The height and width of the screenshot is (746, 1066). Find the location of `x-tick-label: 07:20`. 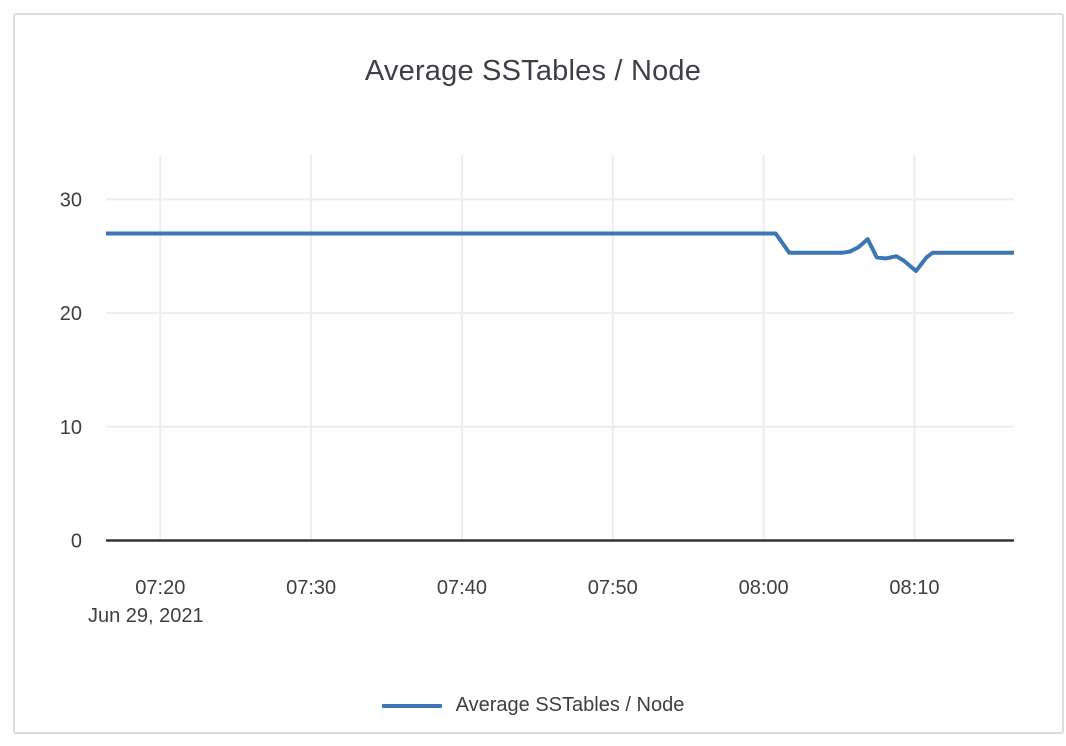

x-tick-label: 07:20 is located at coordinates (160, 588).